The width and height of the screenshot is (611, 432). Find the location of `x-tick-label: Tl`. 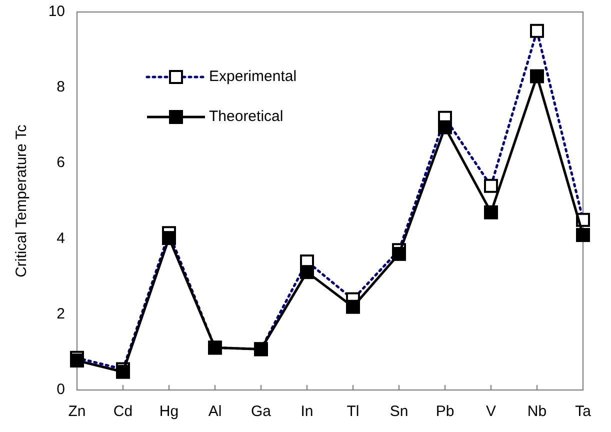

x-tick-label: Tl is located at coordinates (353, 411).